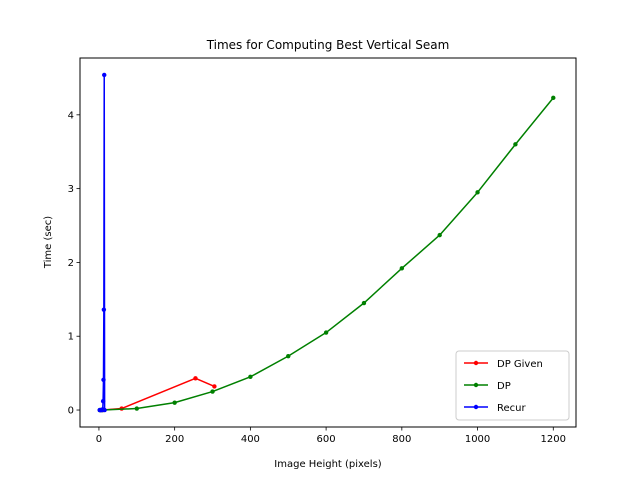 The width and height of the screenshot is (640, 480). Describe the element at coordinates (71, 189) in the screenshot. I see `y-tick-label: 3` at that location.